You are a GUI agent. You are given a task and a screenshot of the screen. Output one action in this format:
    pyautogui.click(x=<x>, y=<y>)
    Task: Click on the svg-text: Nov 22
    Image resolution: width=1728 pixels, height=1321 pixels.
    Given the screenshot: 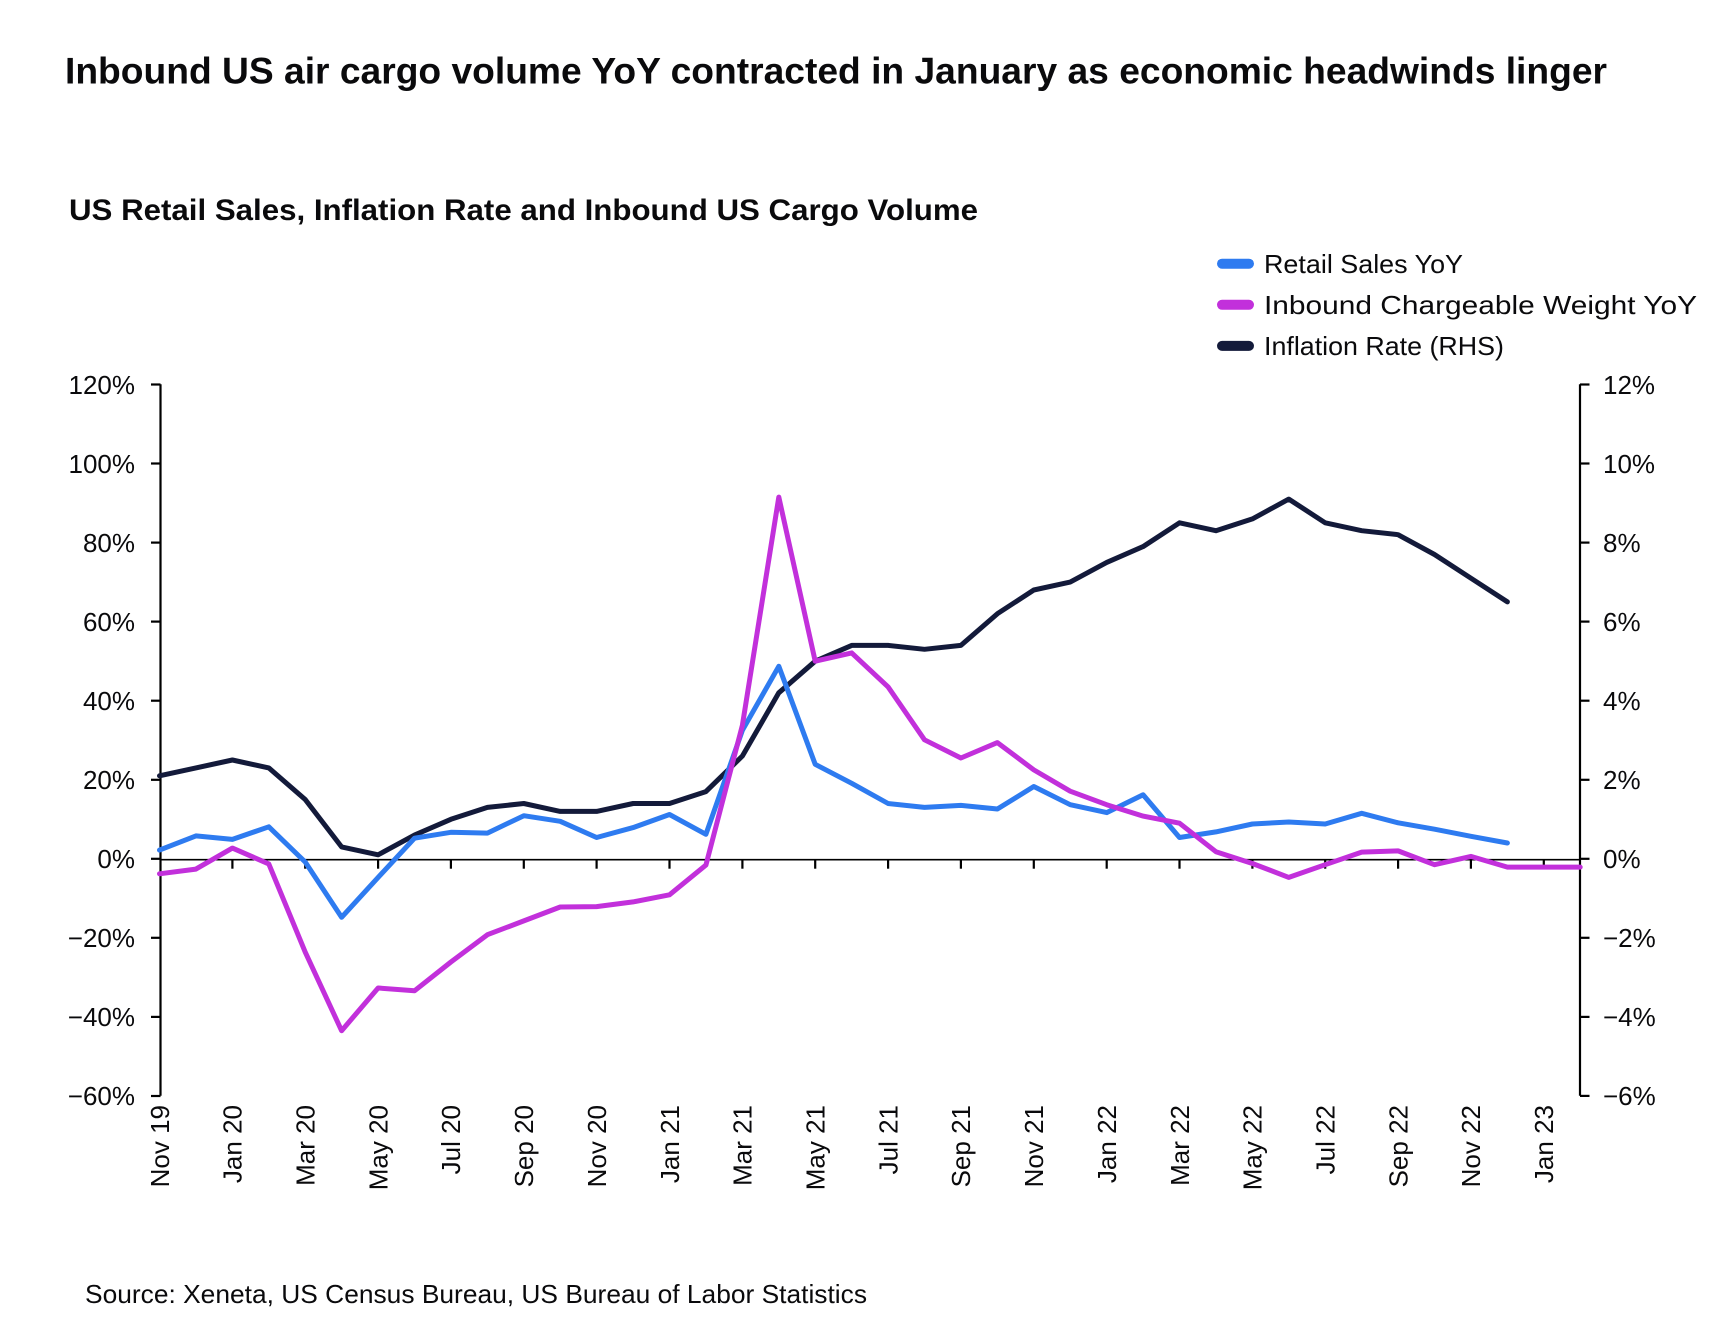 What is the action you would take?
    pyautogui.click(x=1471, y=1146)
    